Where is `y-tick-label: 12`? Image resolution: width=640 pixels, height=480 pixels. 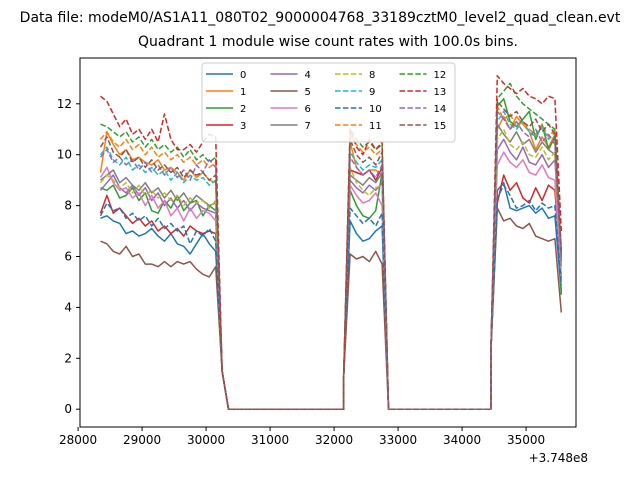 y-tick-label: 12 is located at coordinates (64, 104).